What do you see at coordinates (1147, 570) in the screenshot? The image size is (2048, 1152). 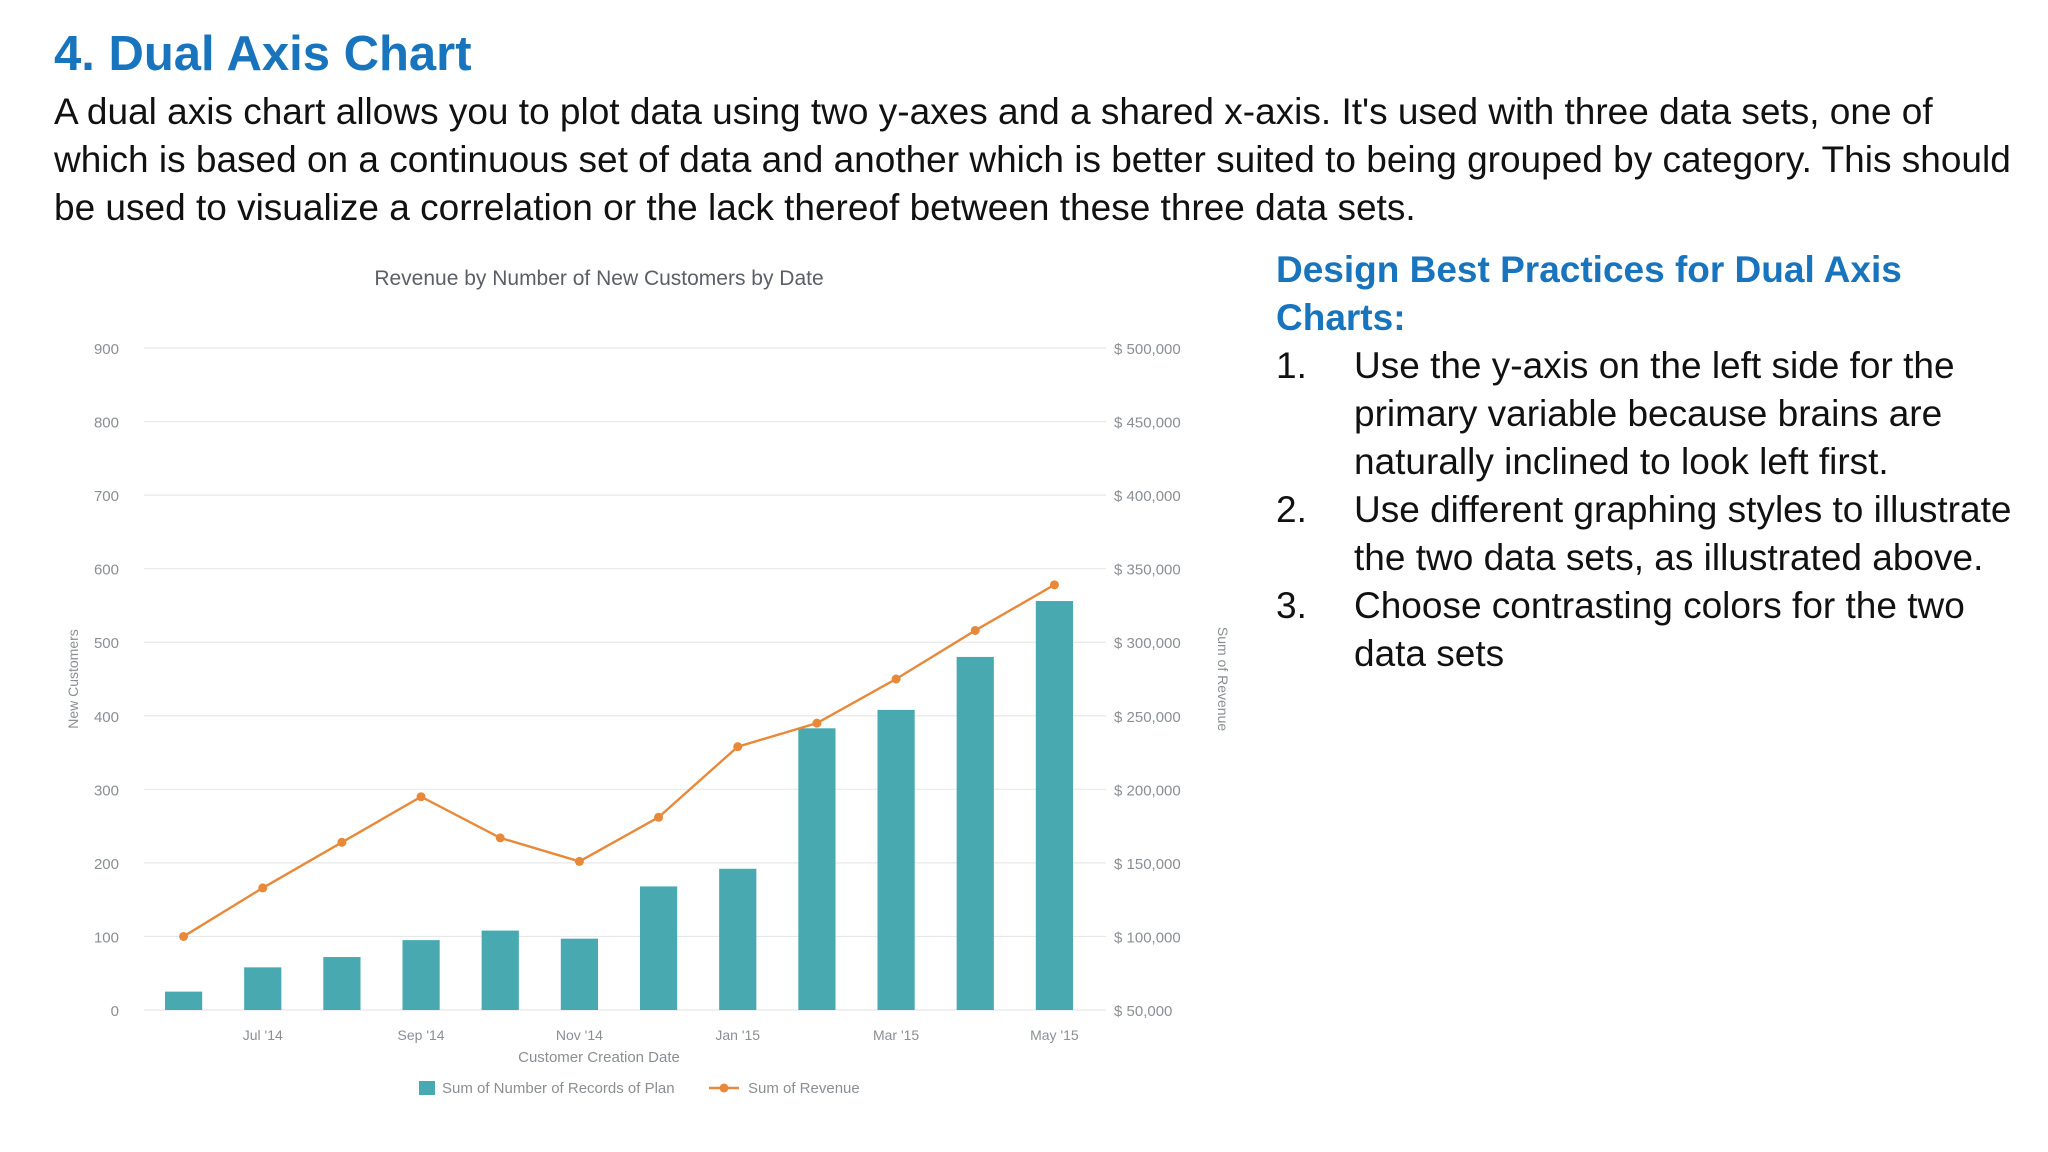 I see `y2-tick-label: $ 350,000` at bounding box center [1147, 570].